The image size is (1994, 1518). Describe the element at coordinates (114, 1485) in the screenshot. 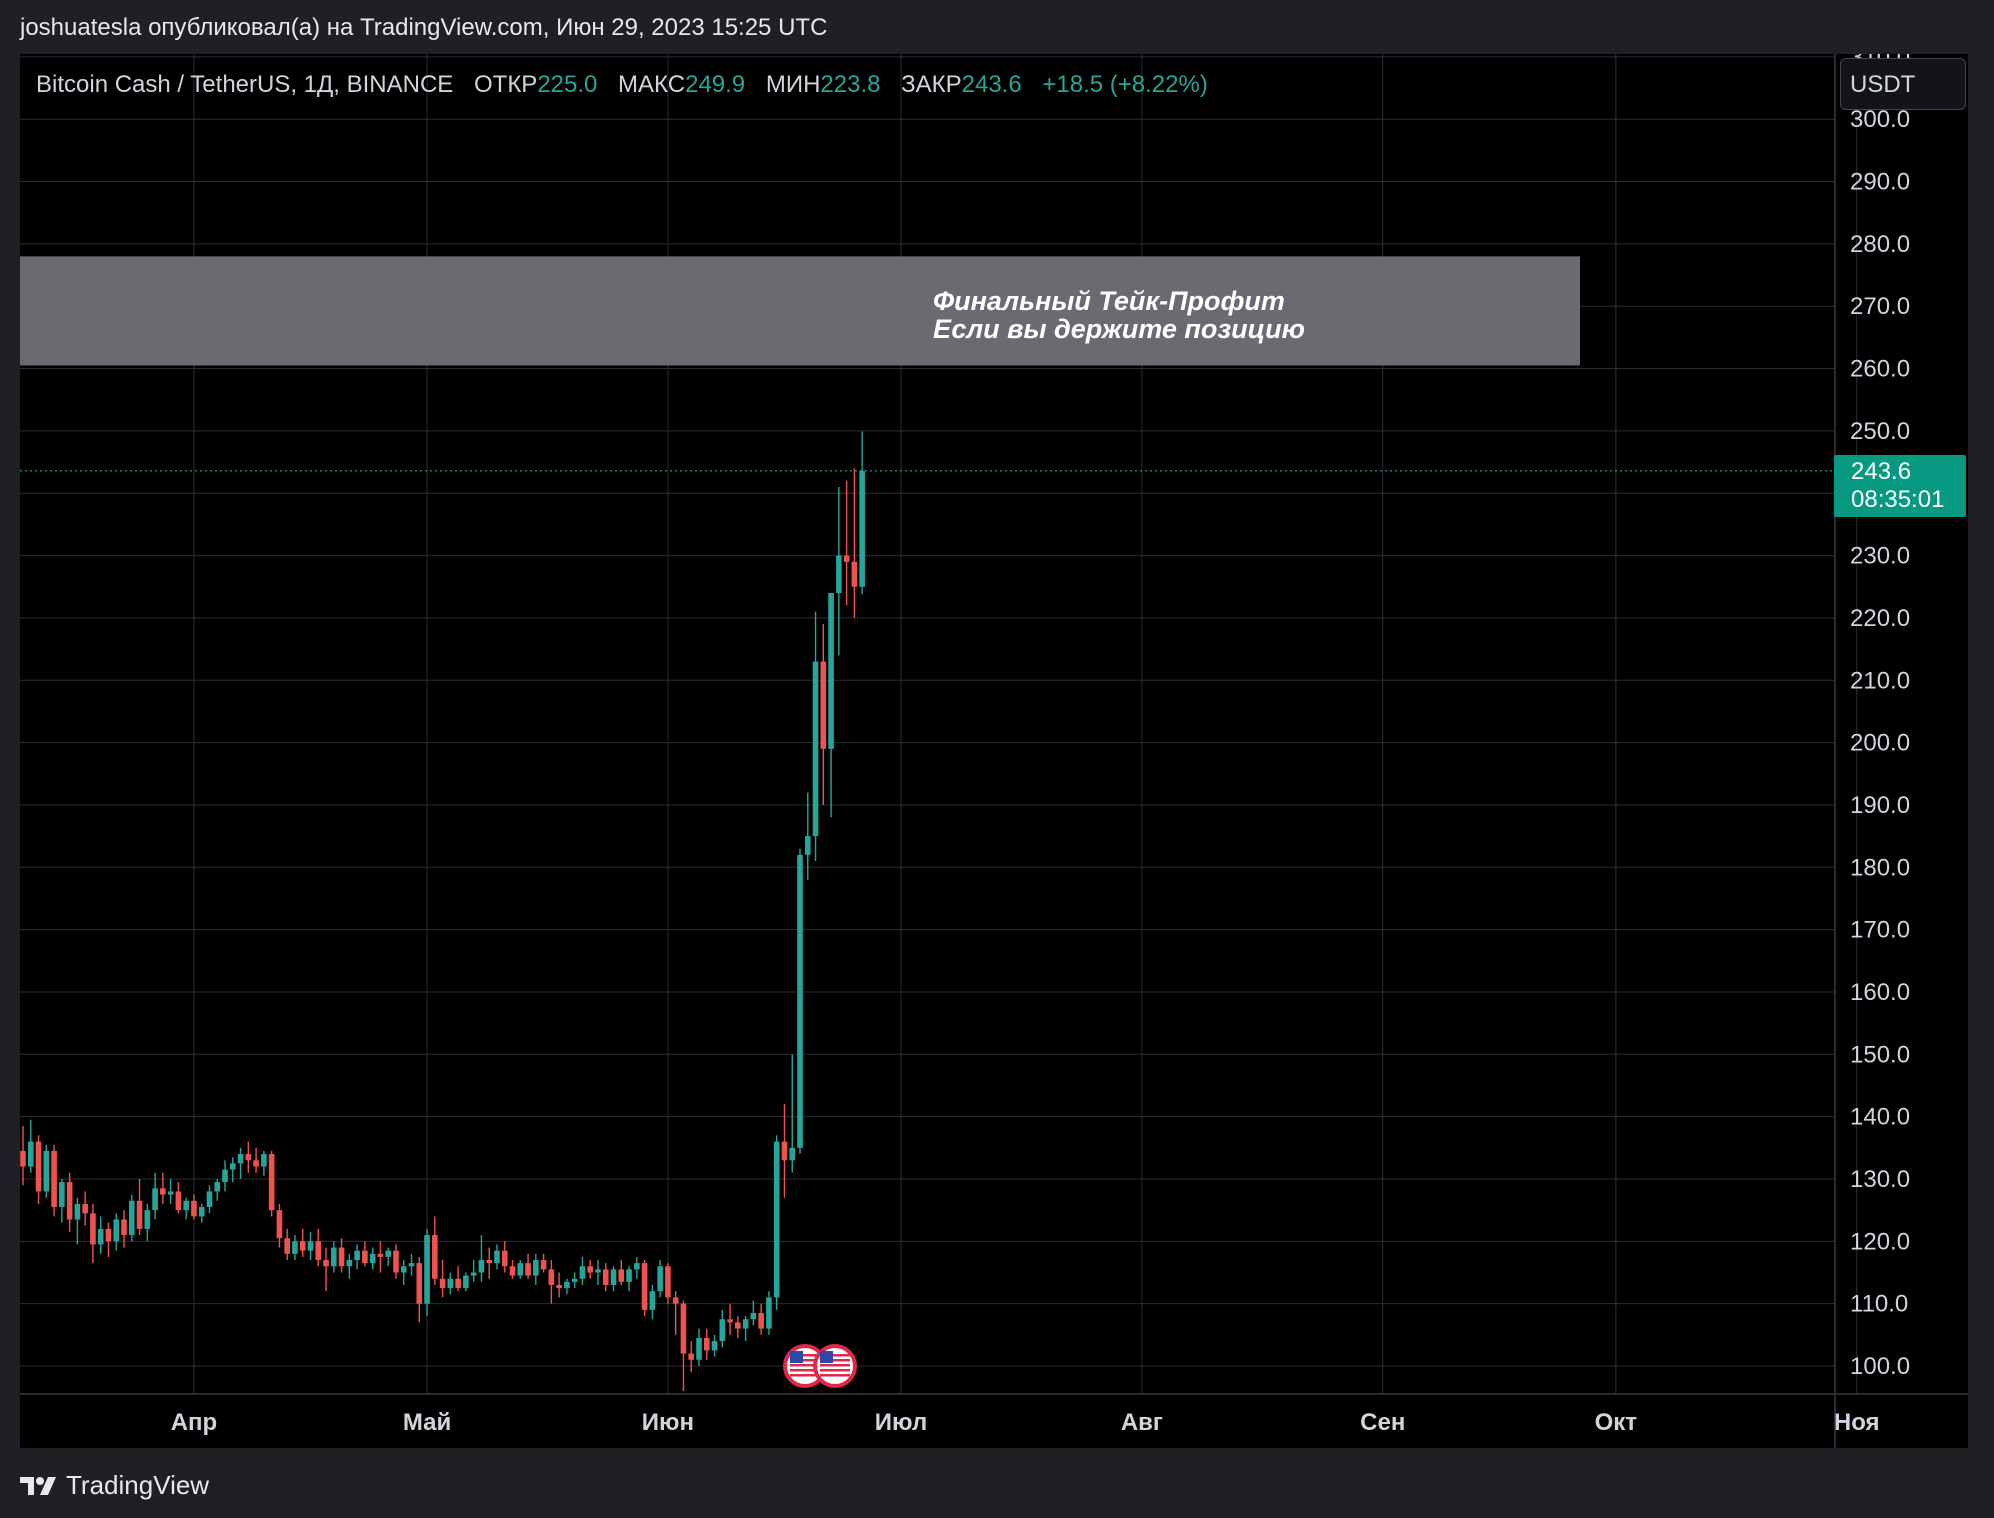

I see `tradingview-brand: TradingView` at that location.